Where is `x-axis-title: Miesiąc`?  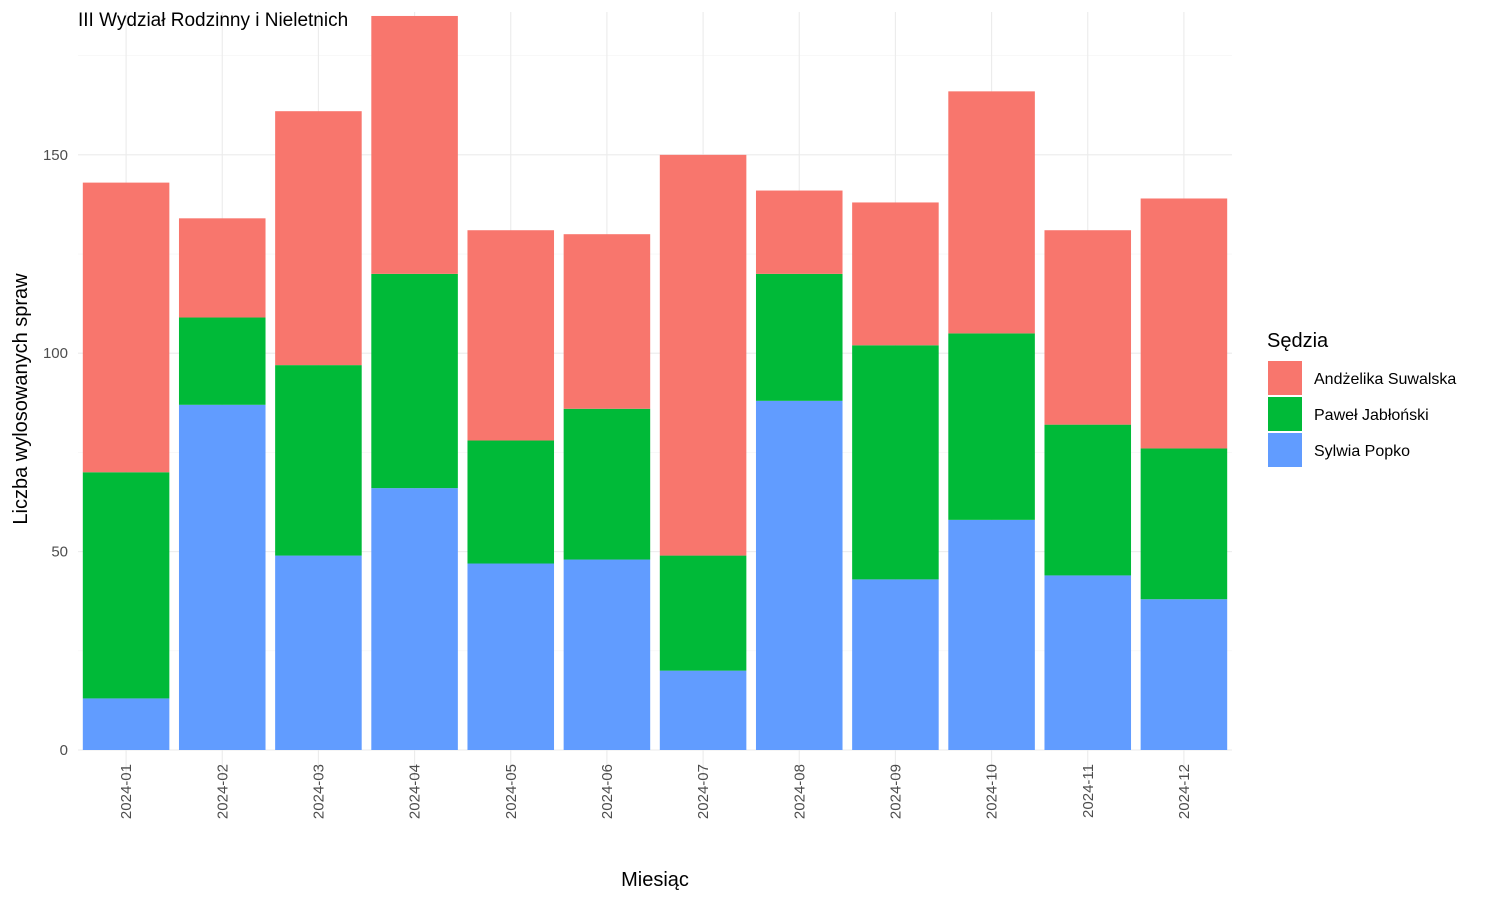 x-axis-title: Miesiąc is located at coordinates (655, 880).